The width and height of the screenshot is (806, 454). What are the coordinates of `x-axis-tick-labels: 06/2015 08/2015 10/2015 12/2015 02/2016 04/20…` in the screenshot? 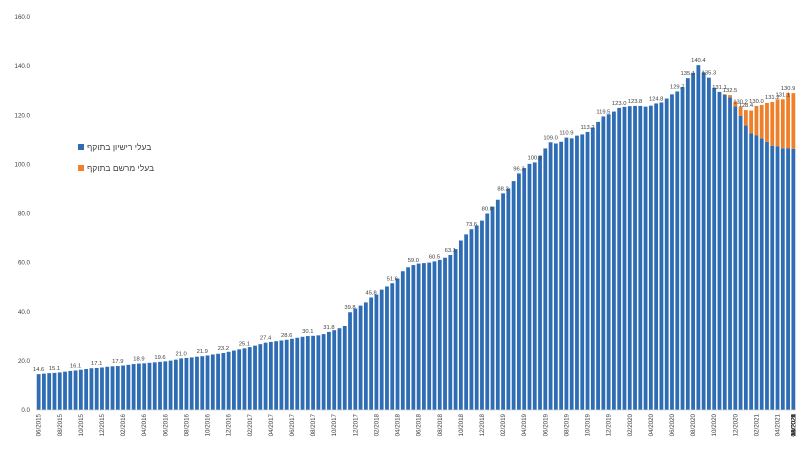 It's located at (417, 424).